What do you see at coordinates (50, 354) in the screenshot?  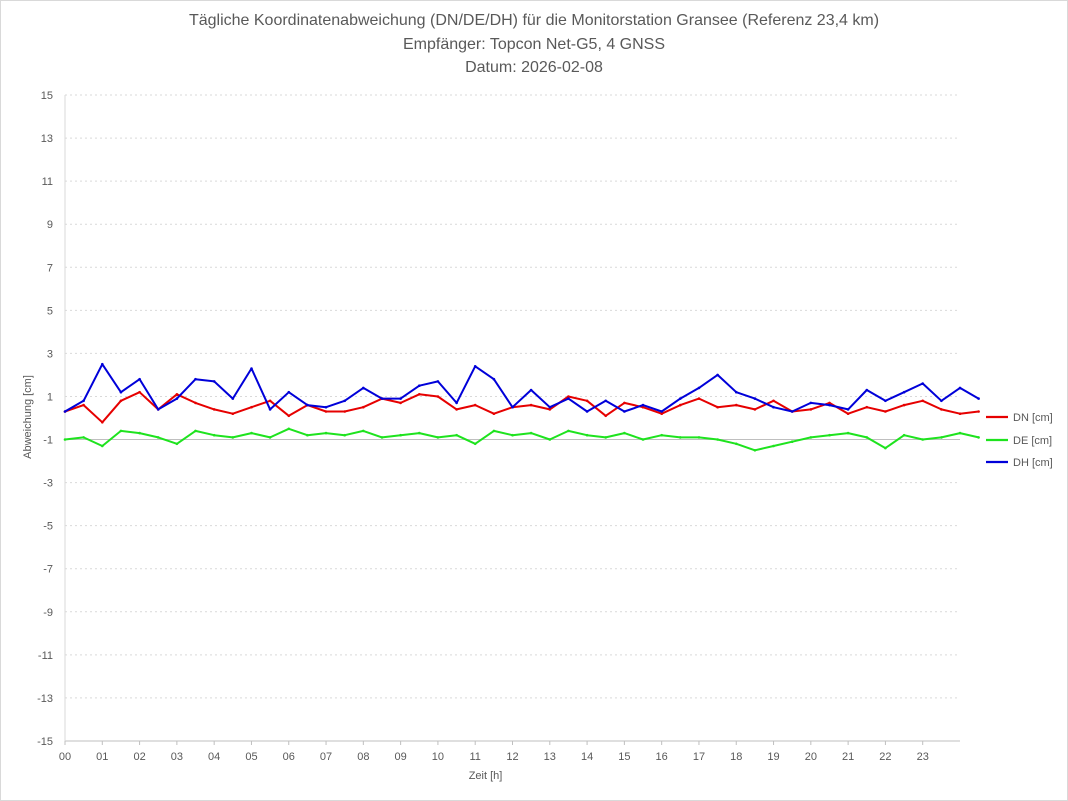 I see `y-tick-label: 3` at bounding box center [50, 354].